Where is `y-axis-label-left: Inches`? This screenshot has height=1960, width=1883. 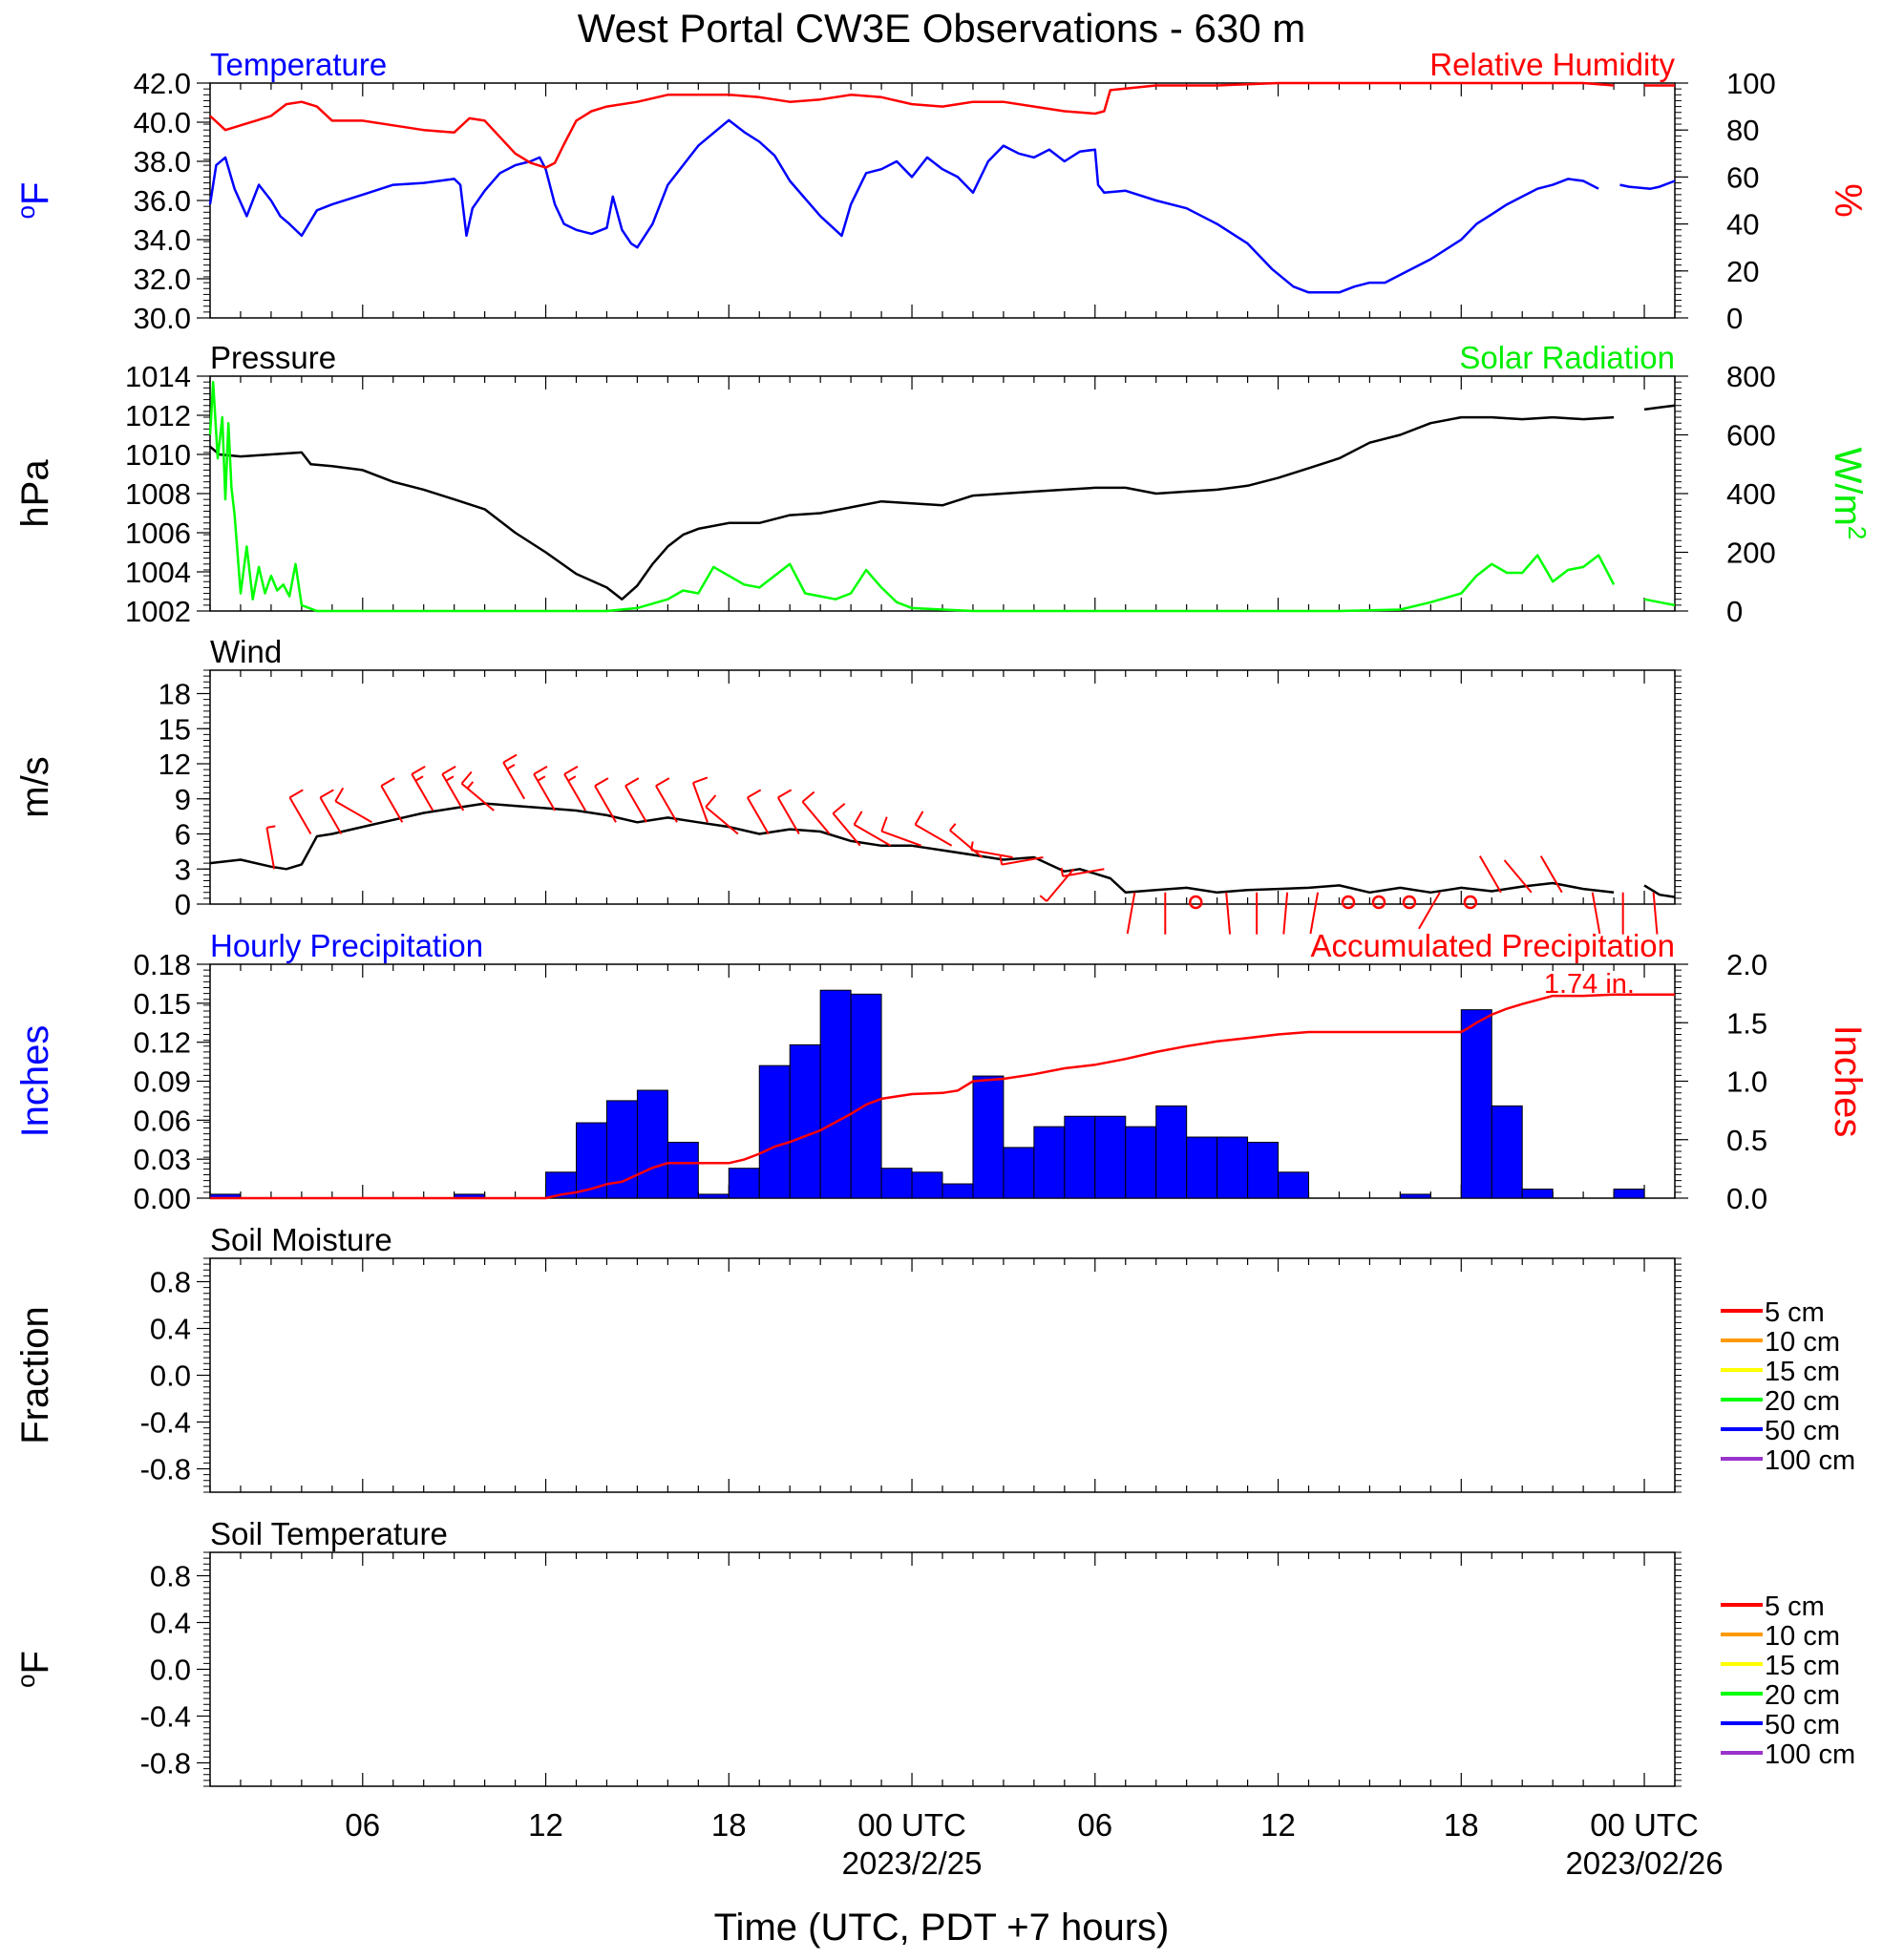
y-axis-label-left: Inches is located at coordinates (35, 1081).